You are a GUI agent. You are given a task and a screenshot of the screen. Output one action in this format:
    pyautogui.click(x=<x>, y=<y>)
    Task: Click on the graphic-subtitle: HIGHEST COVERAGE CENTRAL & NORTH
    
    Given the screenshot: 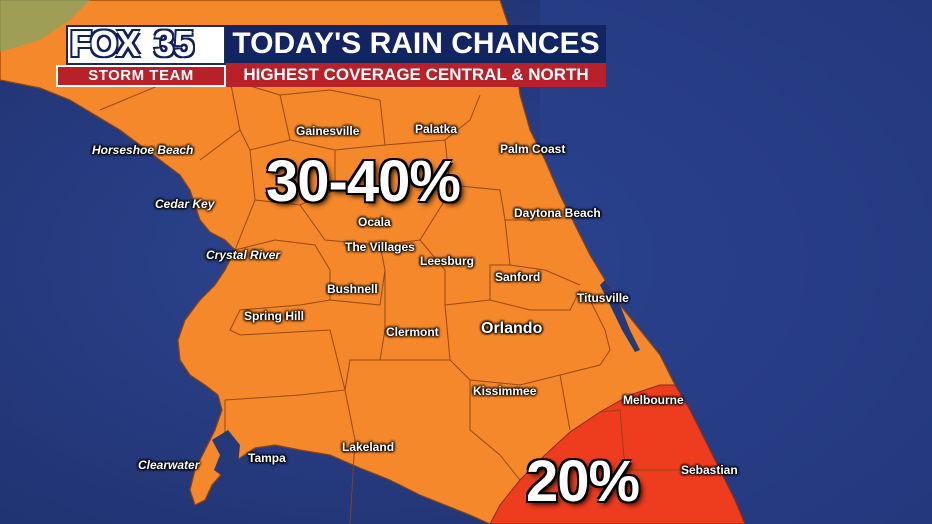 What is the action you would take?
    pyautogui.click(x=416, y=75)
    